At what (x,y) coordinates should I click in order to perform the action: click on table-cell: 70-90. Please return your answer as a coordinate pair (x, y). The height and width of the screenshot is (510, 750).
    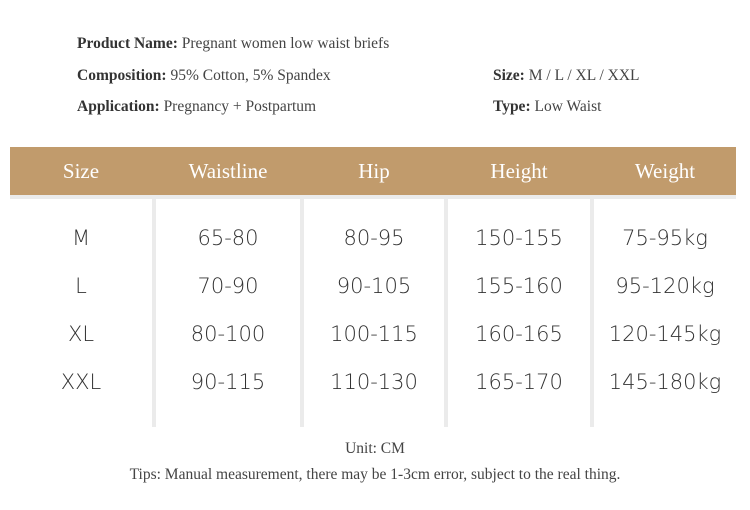
    Looking at the image, I should click on (228, 286).